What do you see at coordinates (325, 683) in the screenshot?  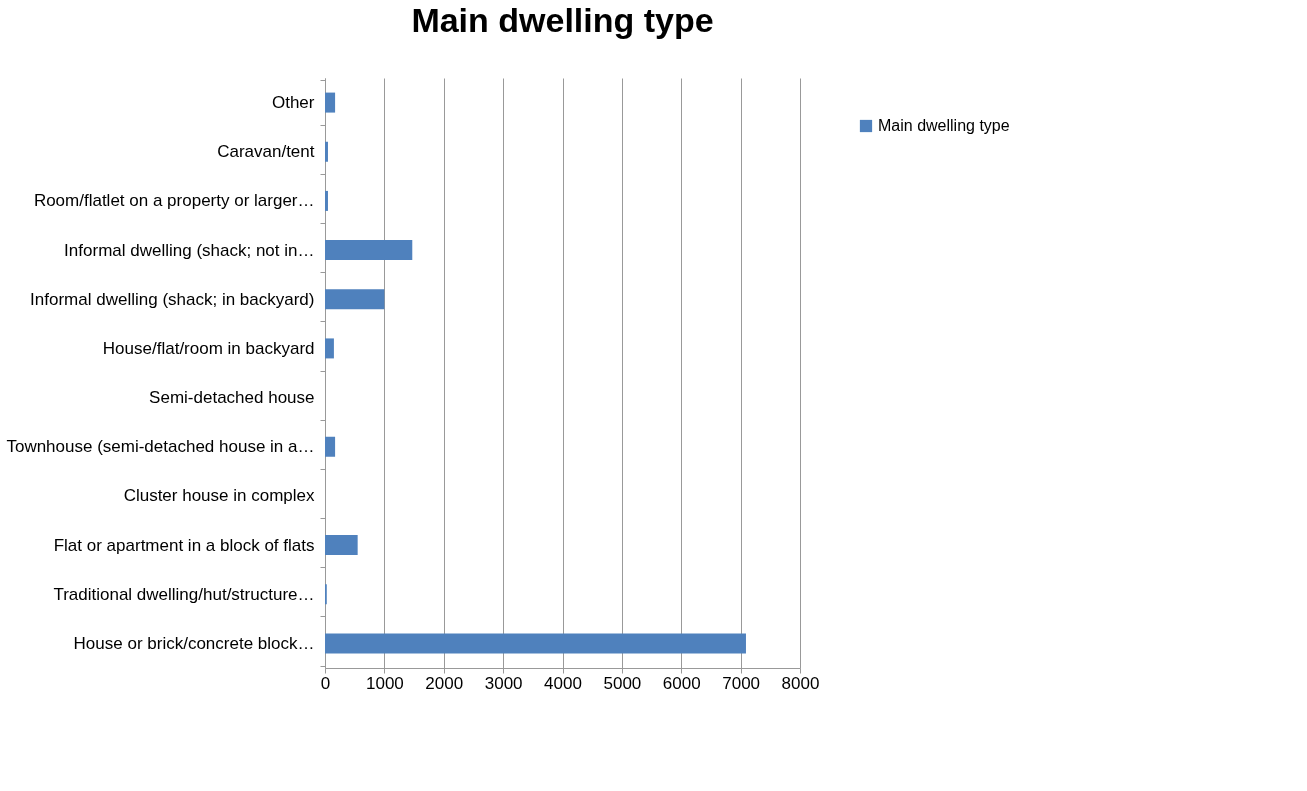 I see `x-tick-label: 0` at bounding box center [325, 683].